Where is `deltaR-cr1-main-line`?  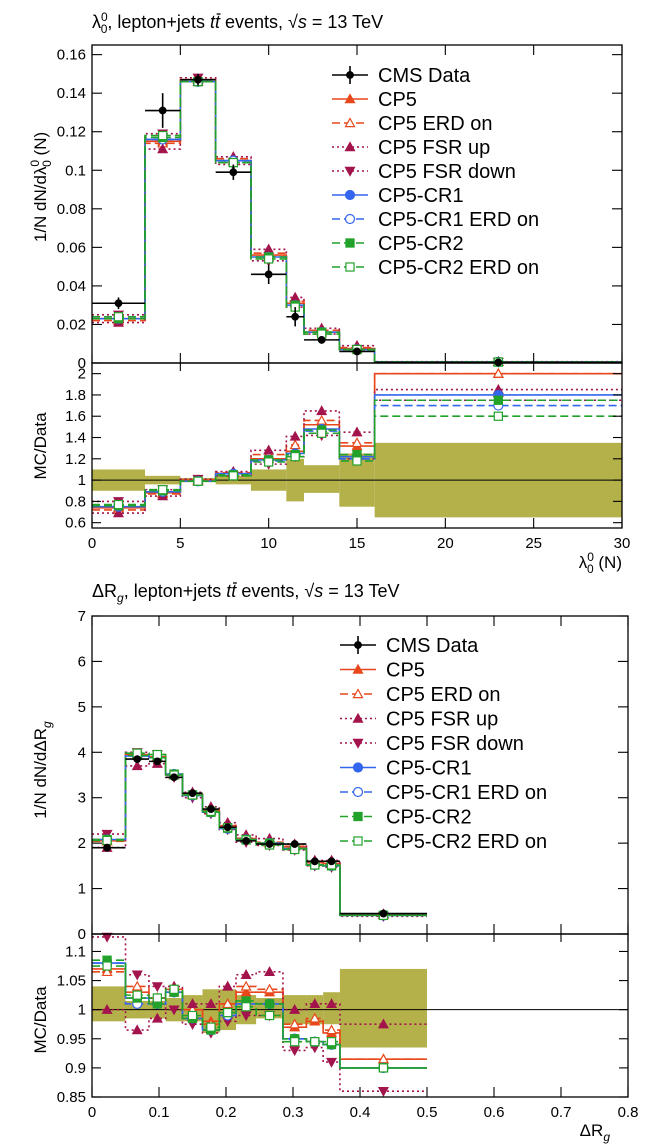
deltaR-cr1-main-line is located at coordinates (259, 836).